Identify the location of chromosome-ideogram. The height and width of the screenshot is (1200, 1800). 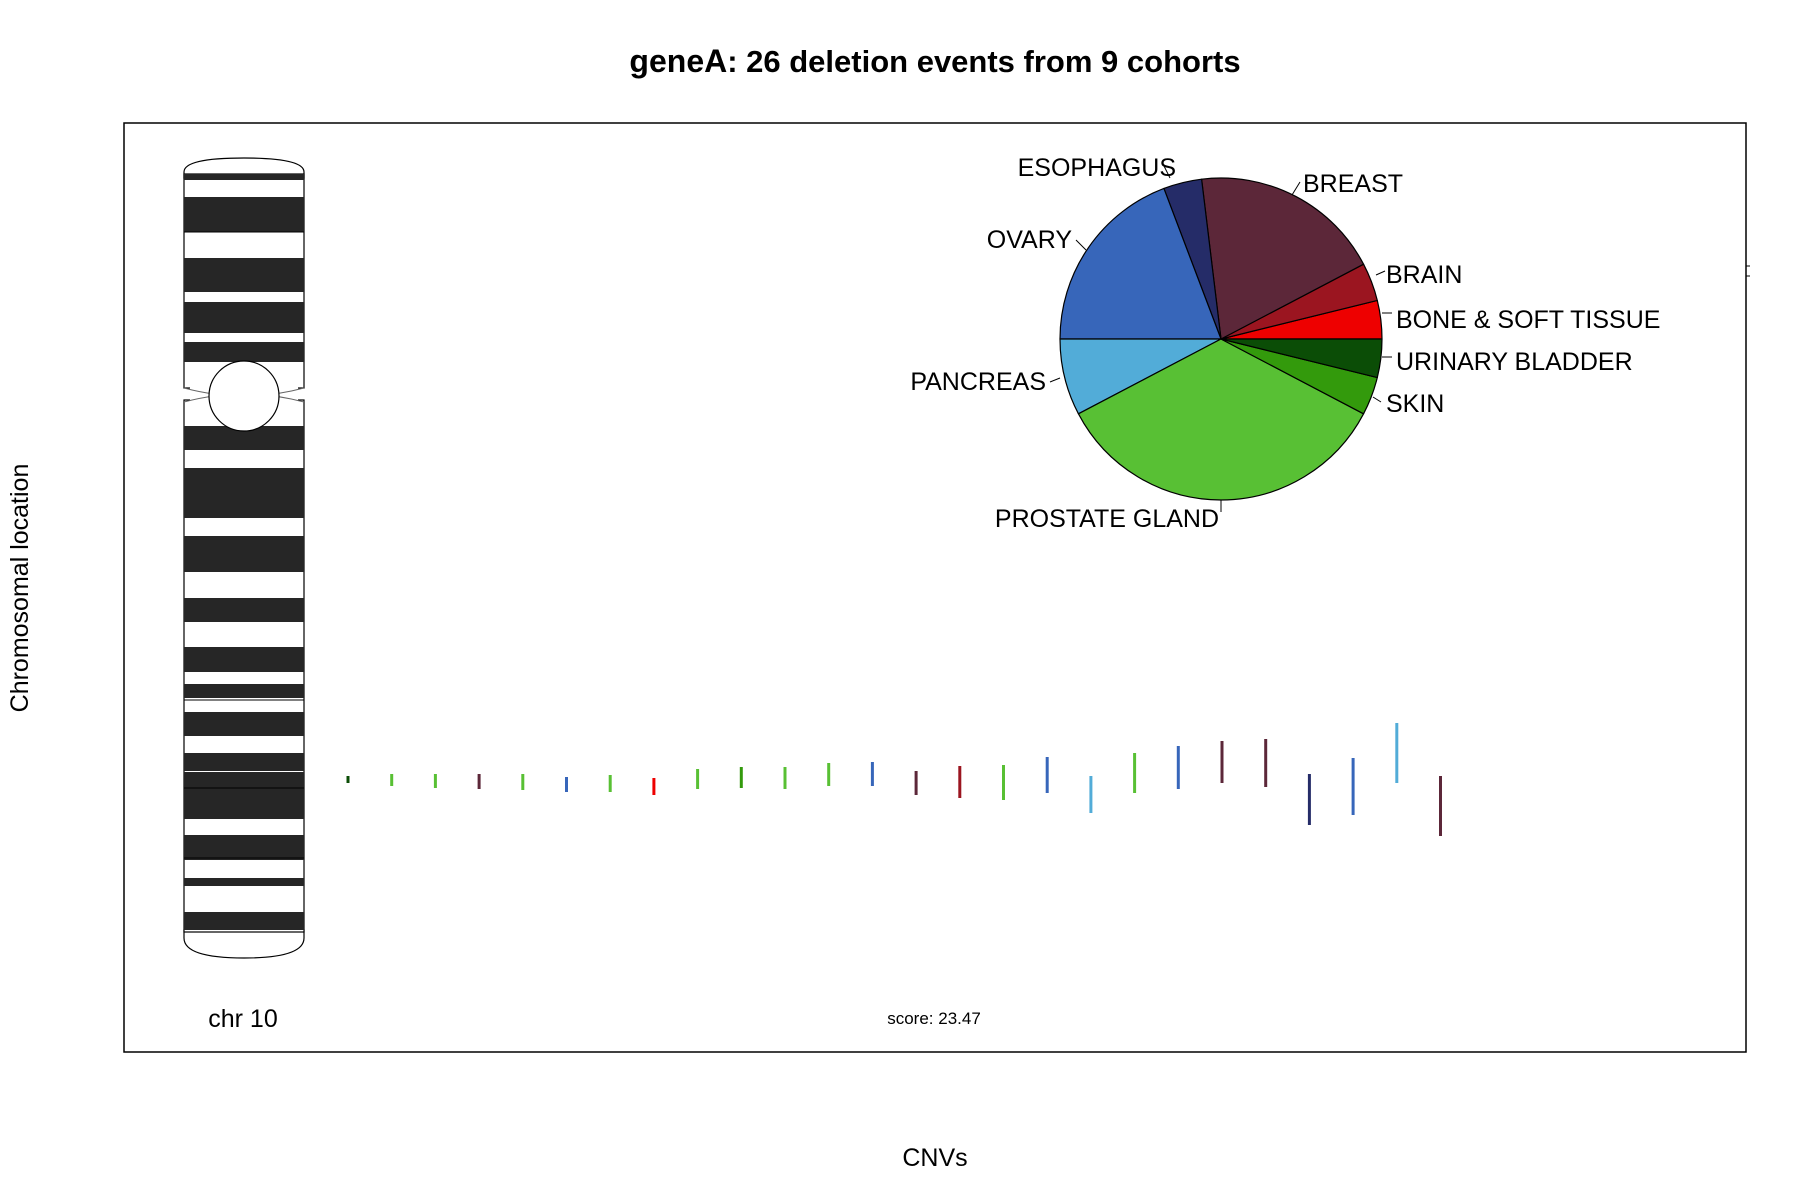
(244, 558).